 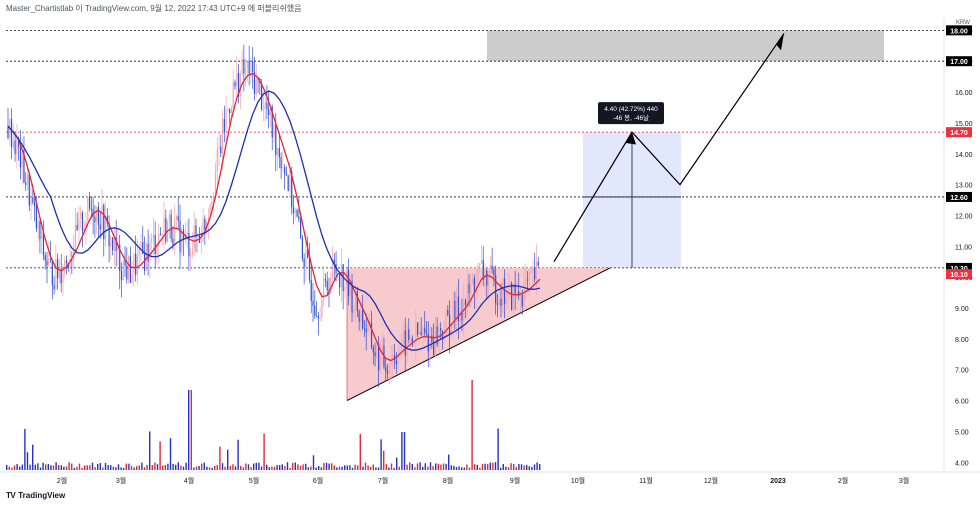 I want to click on y-tick-label: 7.00, so click(x=962, y=371).